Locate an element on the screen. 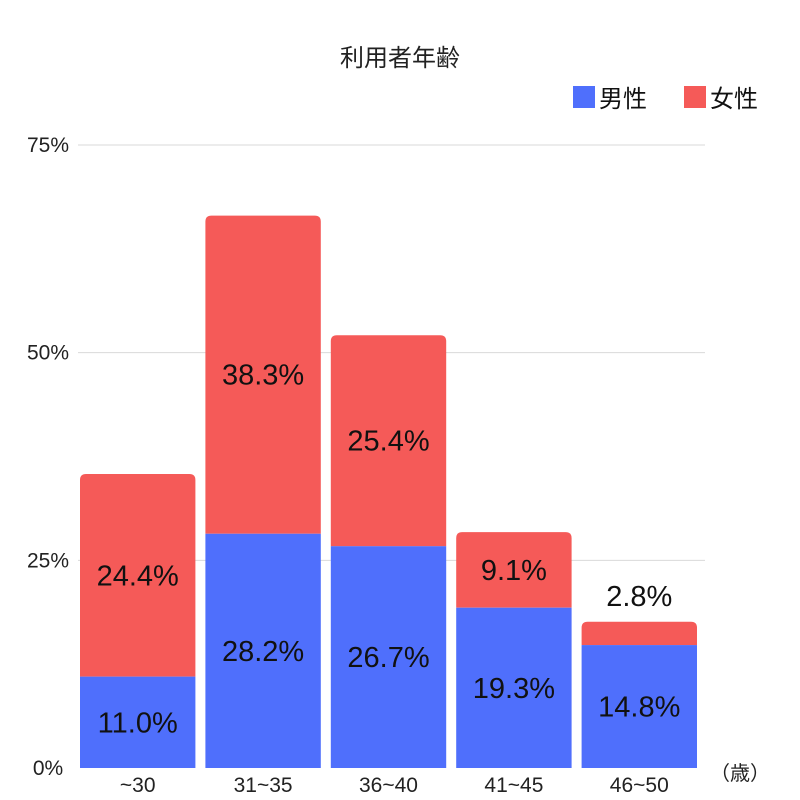 Image resolution: width=800 pixels, height=800 pixels. x-tick-label: 31~35 is located at coordinates (263, 785).